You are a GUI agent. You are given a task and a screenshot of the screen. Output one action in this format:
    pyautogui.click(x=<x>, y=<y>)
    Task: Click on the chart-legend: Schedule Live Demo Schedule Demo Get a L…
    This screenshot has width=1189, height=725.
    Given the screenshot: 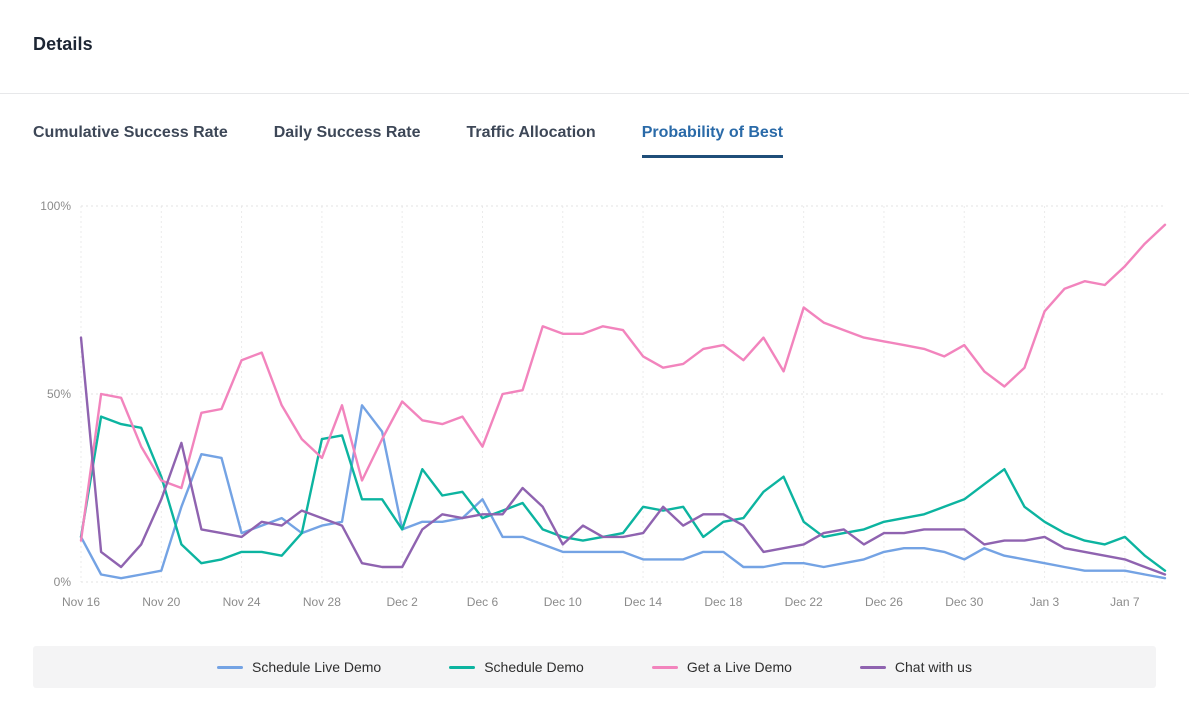 What is the action you would take?
    pyautogui.click(x=594, y=667)
    